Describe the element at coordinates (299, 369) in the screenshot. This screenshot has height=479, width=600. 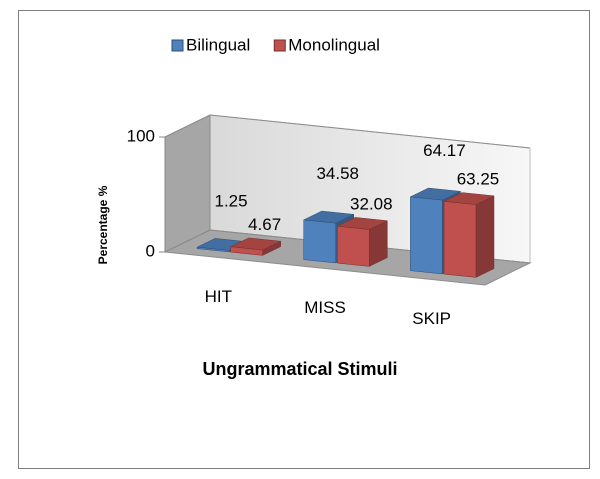
I see `x-axis-title: Ungrammatical Stimuli` at that location.